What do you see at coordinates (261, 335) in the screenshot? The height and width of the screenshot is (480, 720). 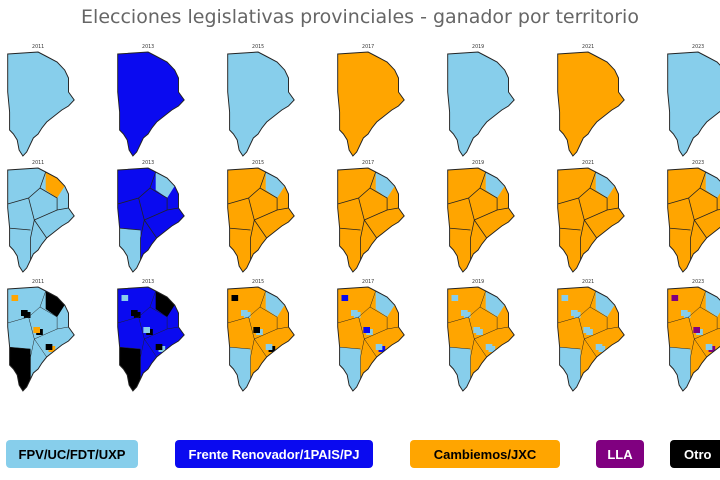 I see `map-municipio-2015: 2015` at bounding box center [261, 335].